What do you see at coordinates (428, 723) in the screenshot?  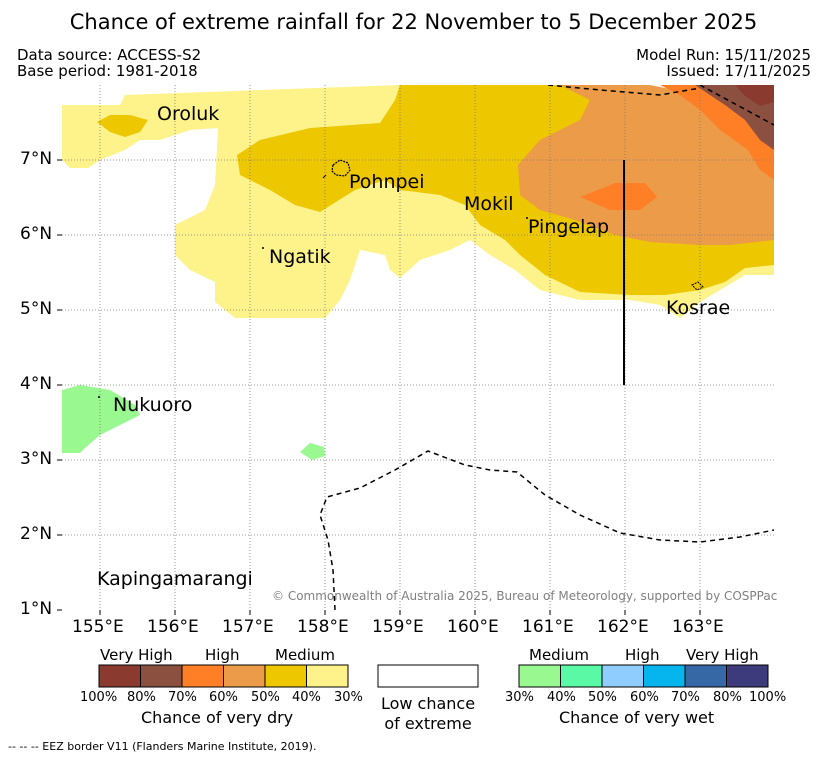 I see `neutral-legend-line2: of extreme` at bounding box center [428, 723].